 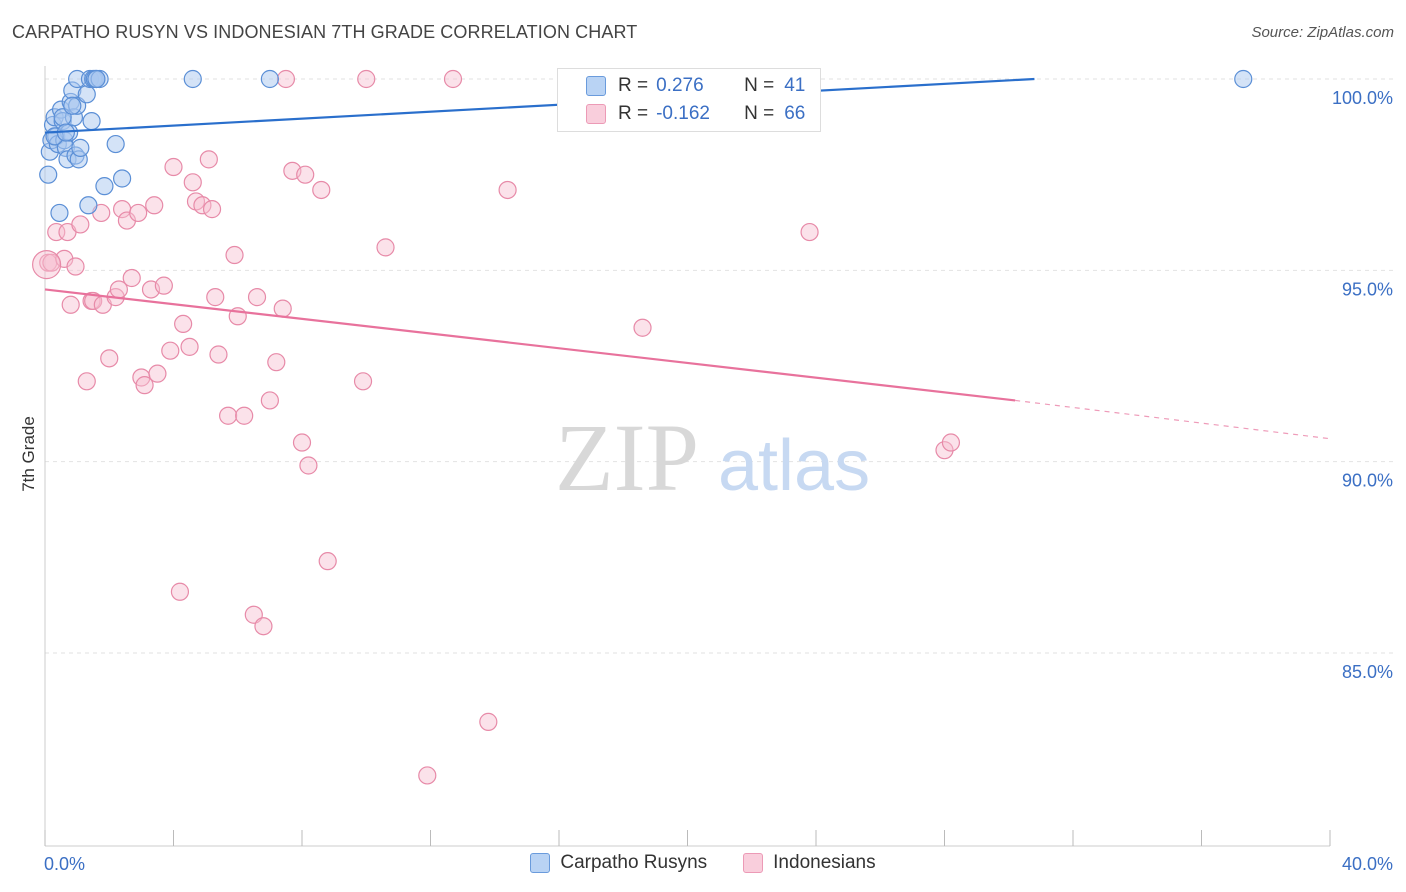 What do you see at coordinates (1367, 289) in the screenshot?
I see `y-tick-label: 95.0%` at bounding box center [1367, 289].